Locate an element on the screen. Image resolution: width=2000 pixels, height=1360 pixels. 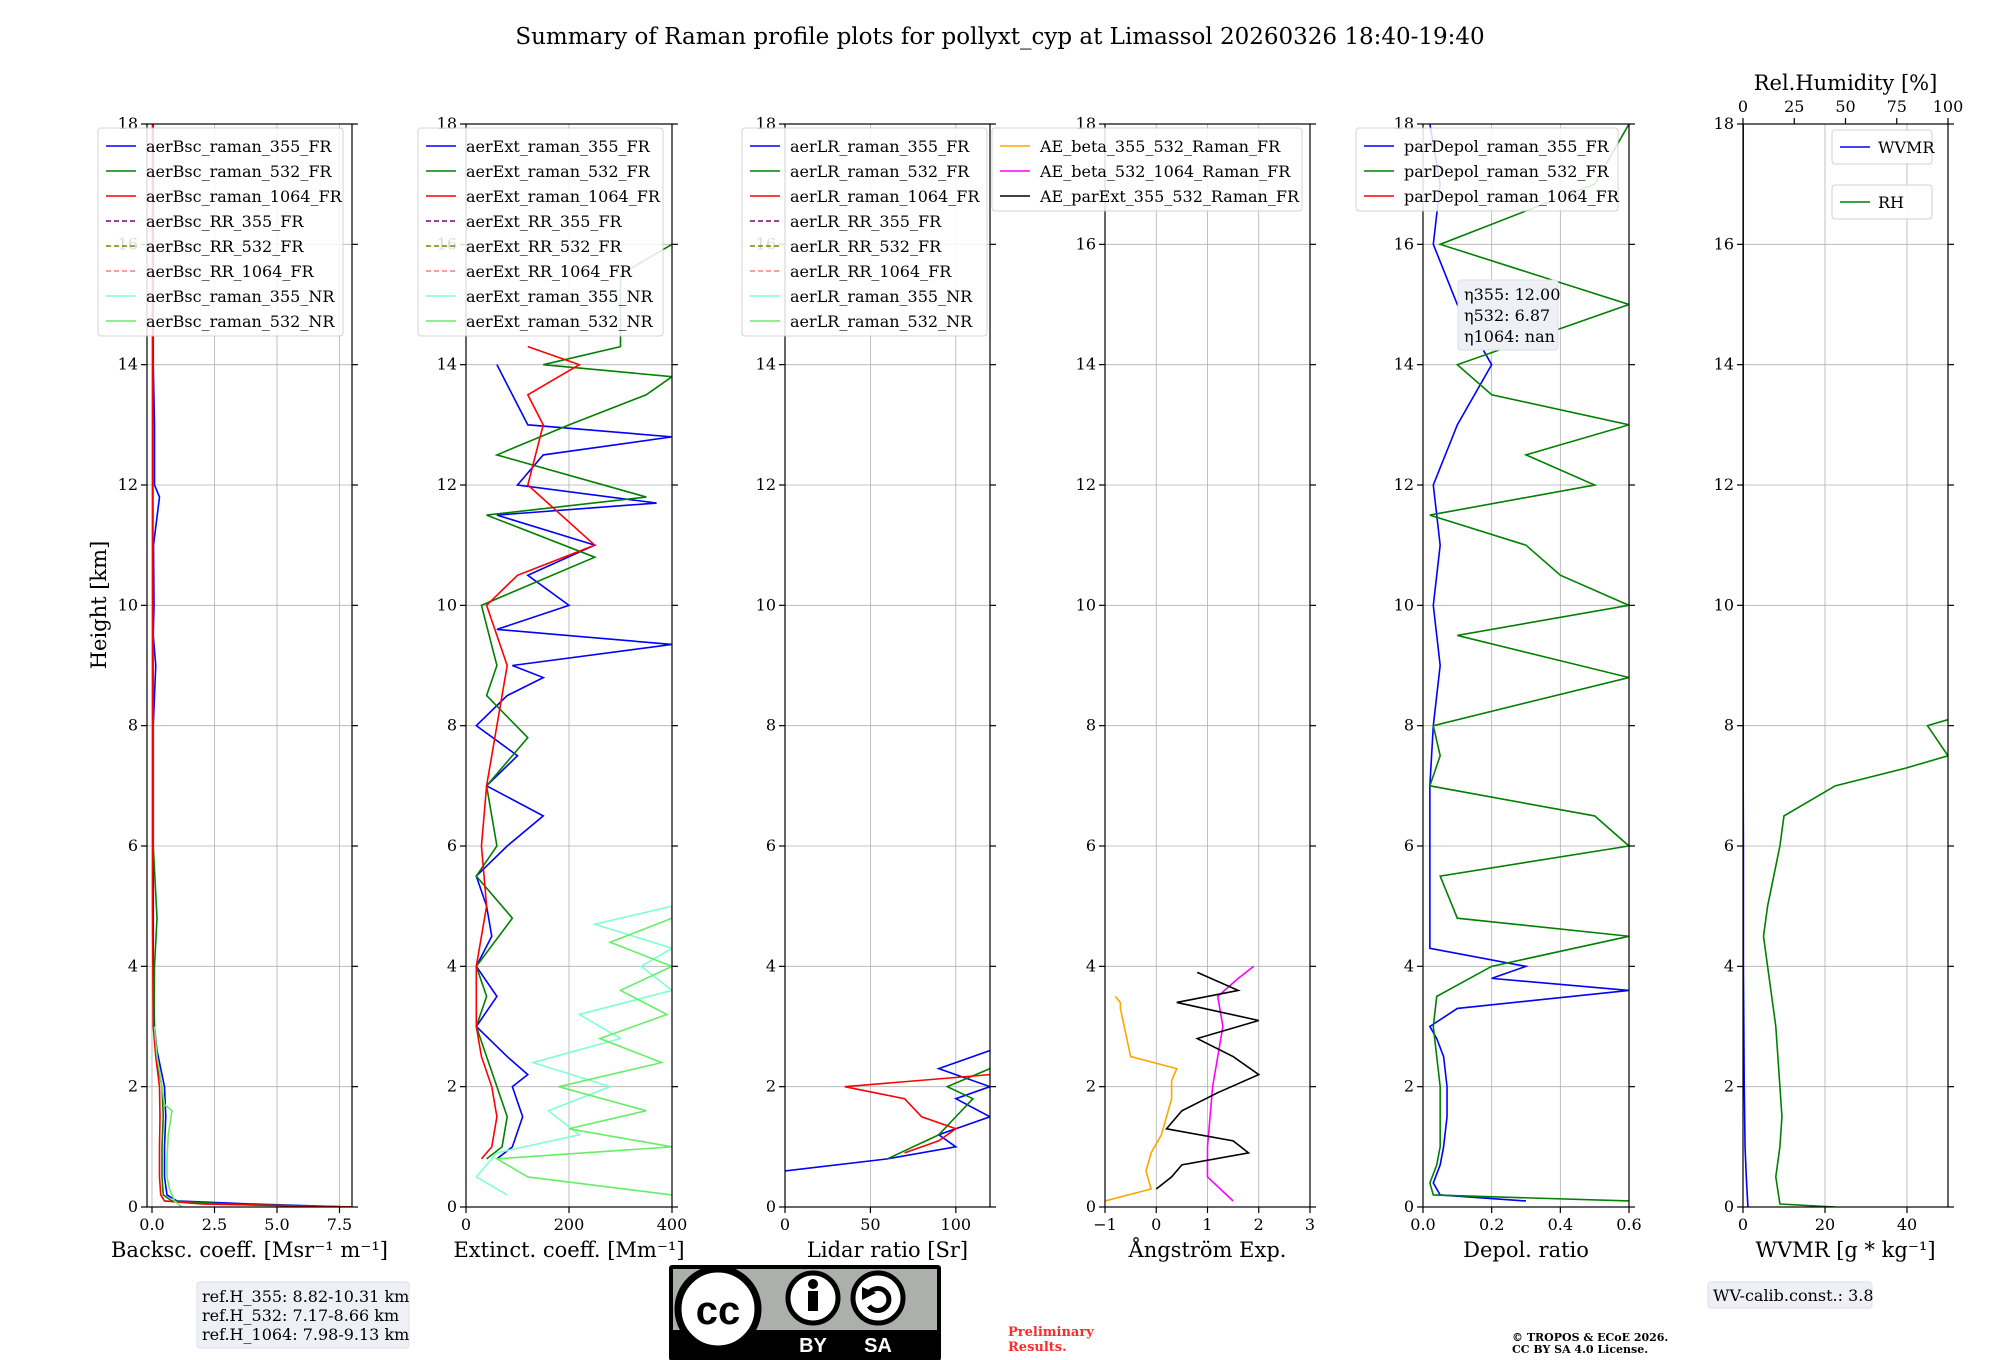
legend-label: aerExt_RR_355_FR is located at coordinates (544, 221).